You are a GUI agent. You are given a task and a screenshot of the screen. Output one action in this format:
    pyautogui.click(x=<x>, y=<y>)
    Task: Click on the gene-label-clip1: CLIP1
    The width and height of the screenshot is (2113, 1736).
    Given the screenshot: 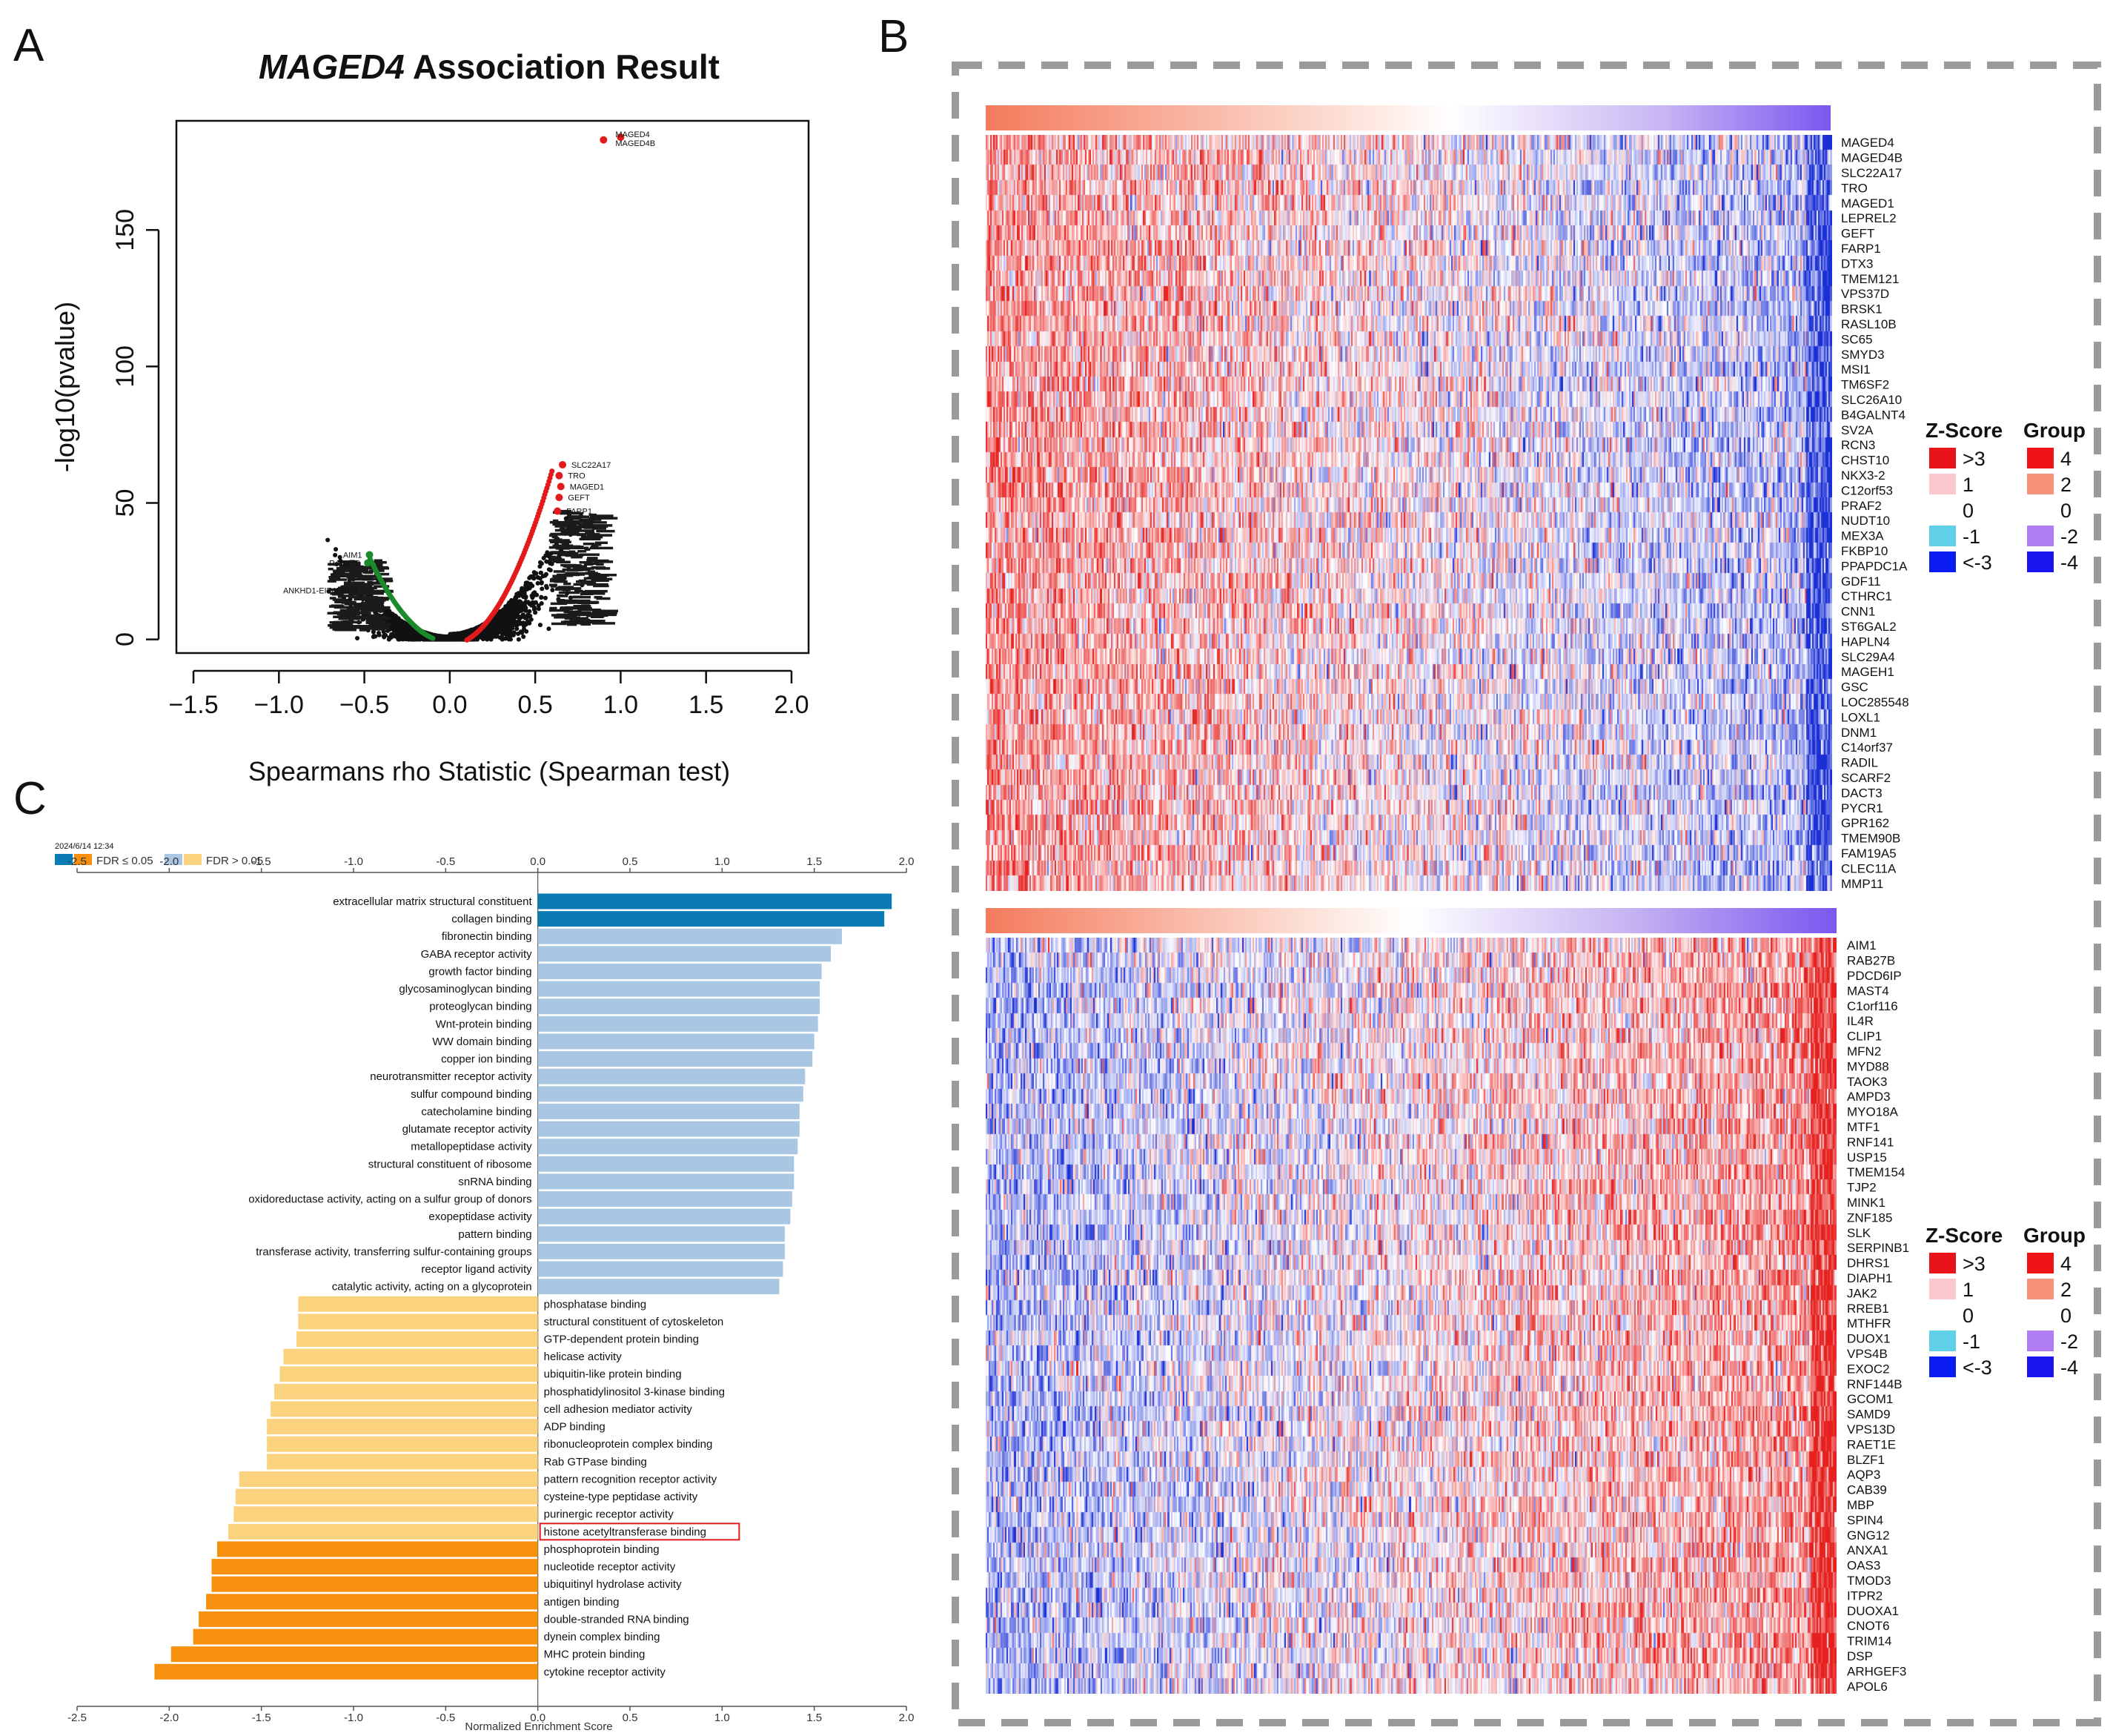 What is the action you would take?
    pyautogui.click(x=1864, y=1037)
    